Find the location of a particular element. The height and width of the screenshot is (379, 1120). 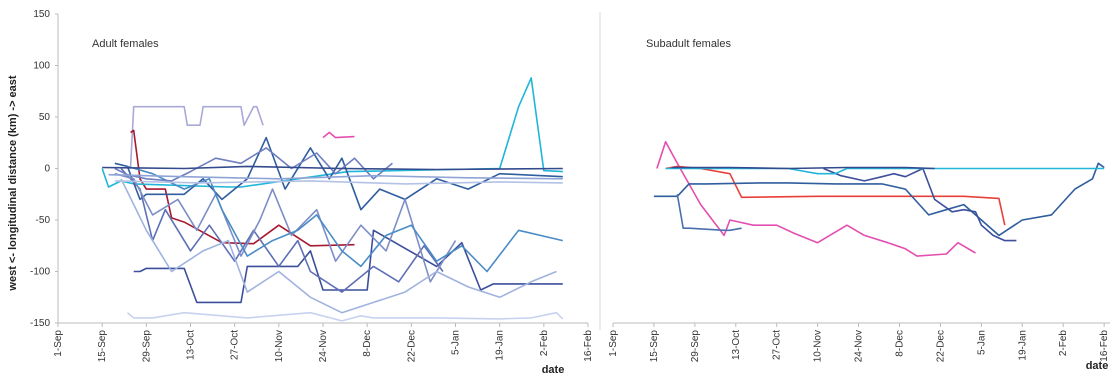

y-tick-label: -100 is located at coordinates (40, 272).